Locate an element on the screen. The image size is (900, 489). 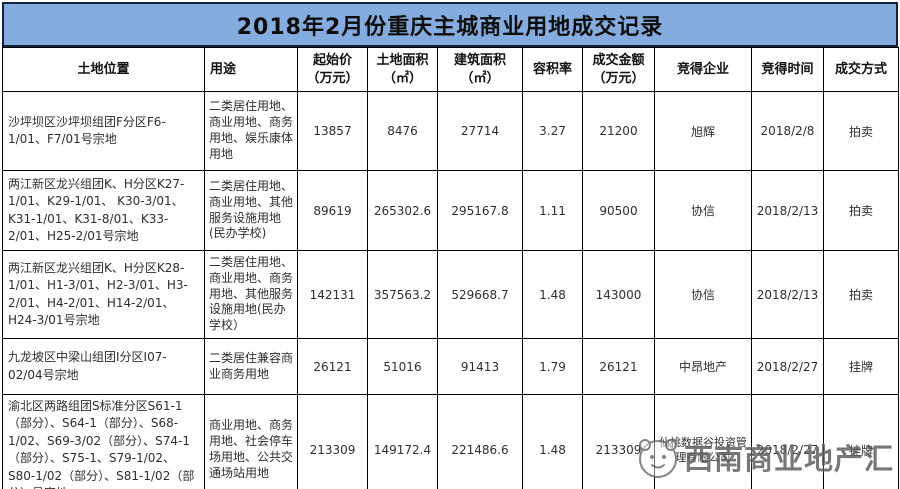
cell-land-area: 51016 is located at coordinates (402, 366).